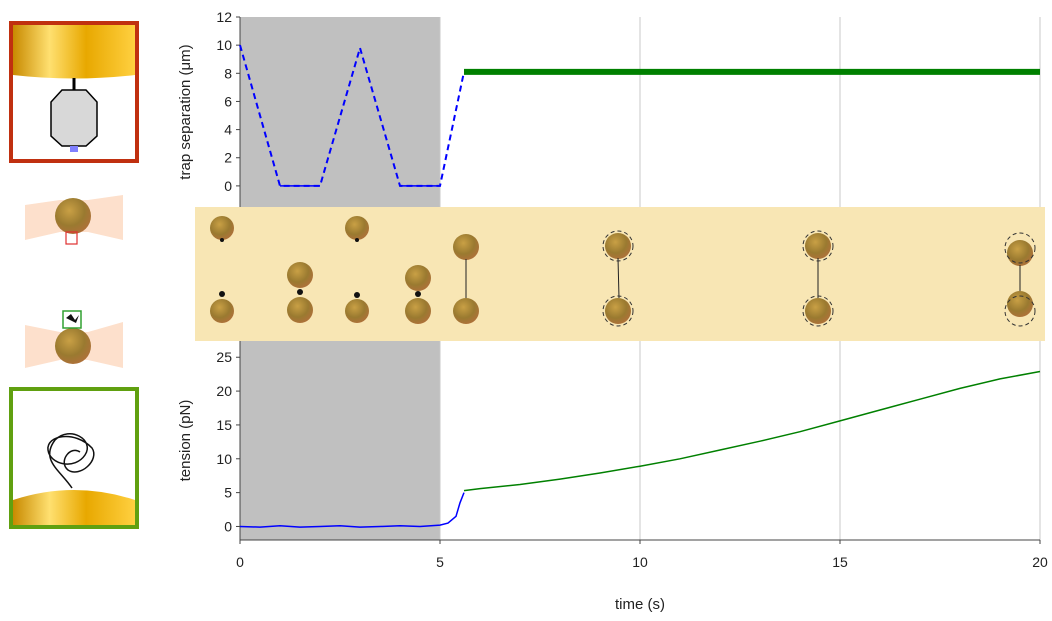 The width and height of the screenshot is (1052, 621). I want to click on y-tick-label: 15, so click(224, 425).